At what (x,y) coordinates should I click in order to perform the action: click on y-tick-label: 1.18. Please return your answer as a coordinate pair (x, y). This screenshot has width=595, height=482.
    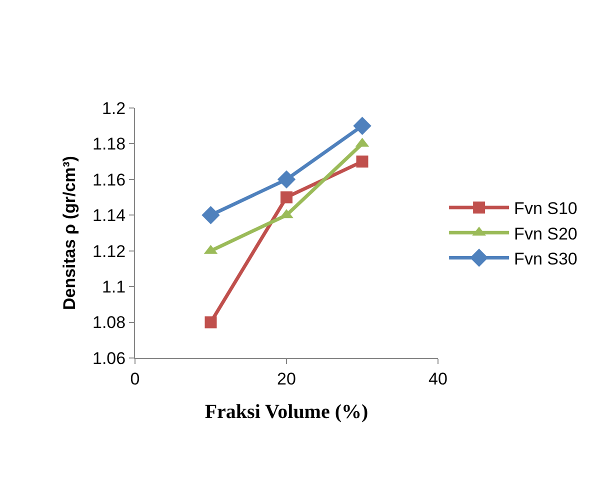
    Looking at the image, I should click on (109, 144).